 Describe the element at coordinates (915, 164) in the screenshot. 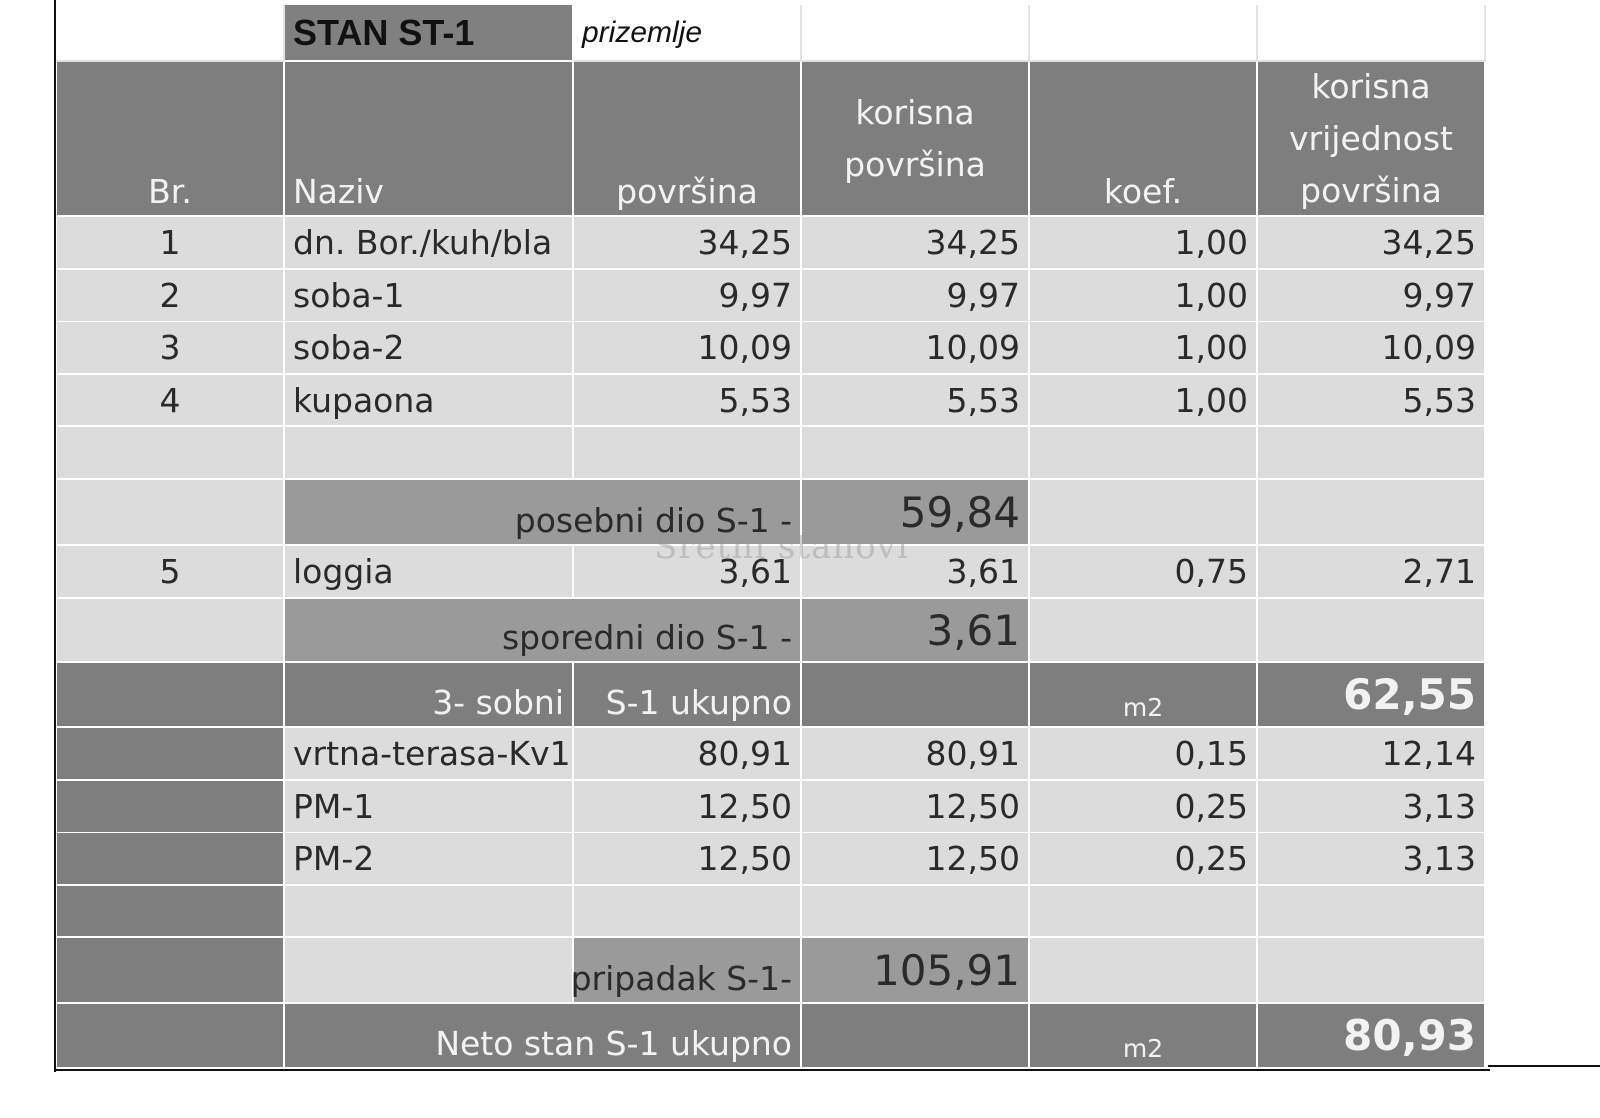

I see `header-korisna-line2: površina` at that location.